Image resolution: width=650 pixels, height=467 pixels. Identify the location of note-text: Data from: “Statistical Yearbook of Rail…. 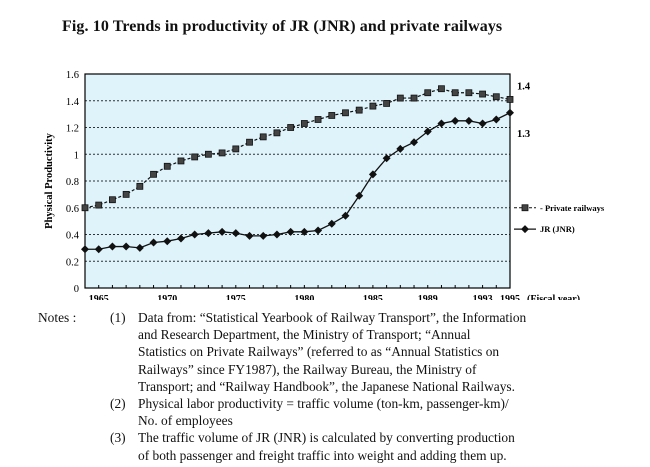
(388, 352).